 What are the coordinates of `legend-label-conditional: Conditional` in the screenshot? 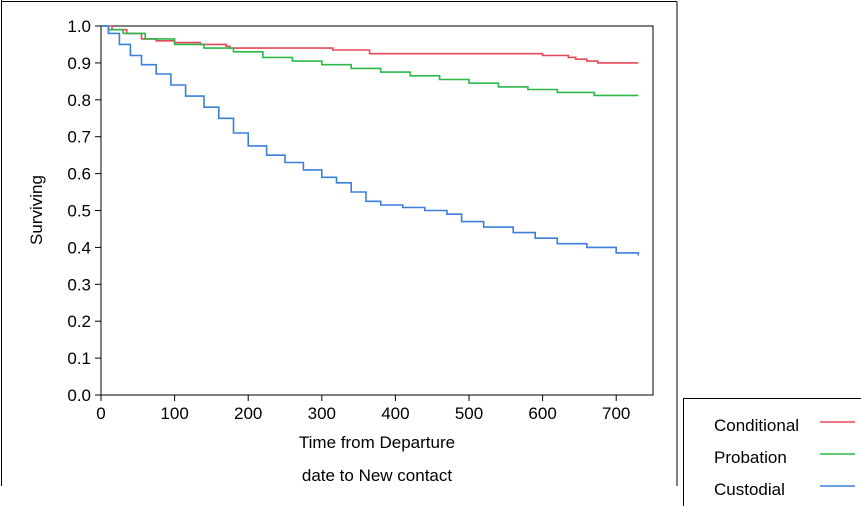 It's located at (756, 425).